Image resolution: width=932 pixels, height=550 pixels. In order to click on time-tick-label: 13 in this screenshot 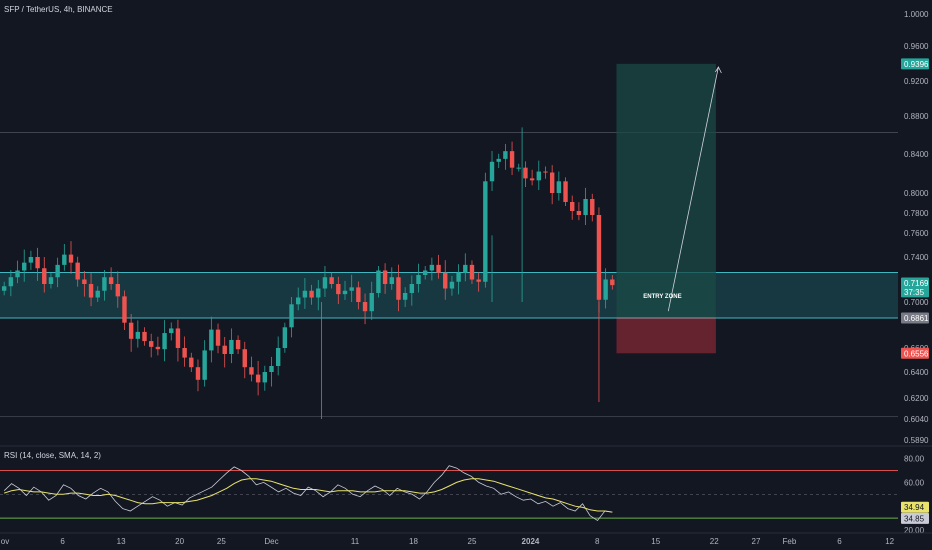, I will do `click(121, 541)`.